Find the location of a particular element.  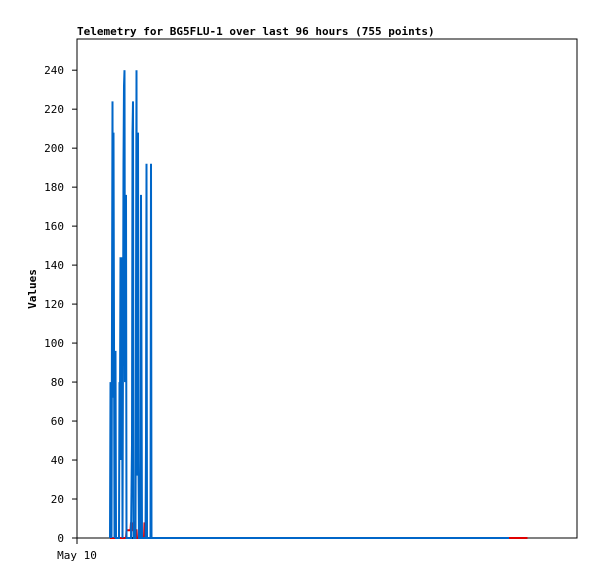

y-tick-label: 60 is located at coordinates (57, 421).